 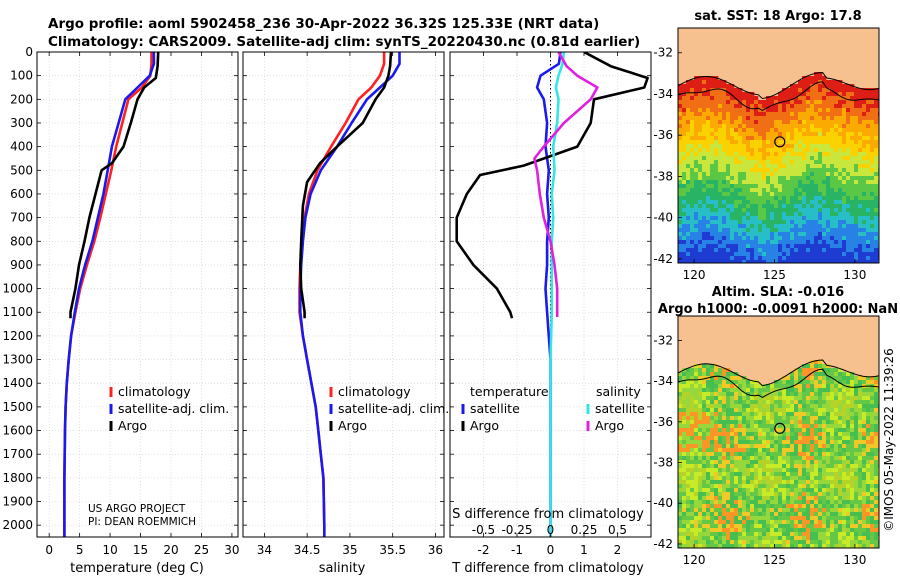 I want to click on y-tick-label: -32, so click(x=663, y=340).